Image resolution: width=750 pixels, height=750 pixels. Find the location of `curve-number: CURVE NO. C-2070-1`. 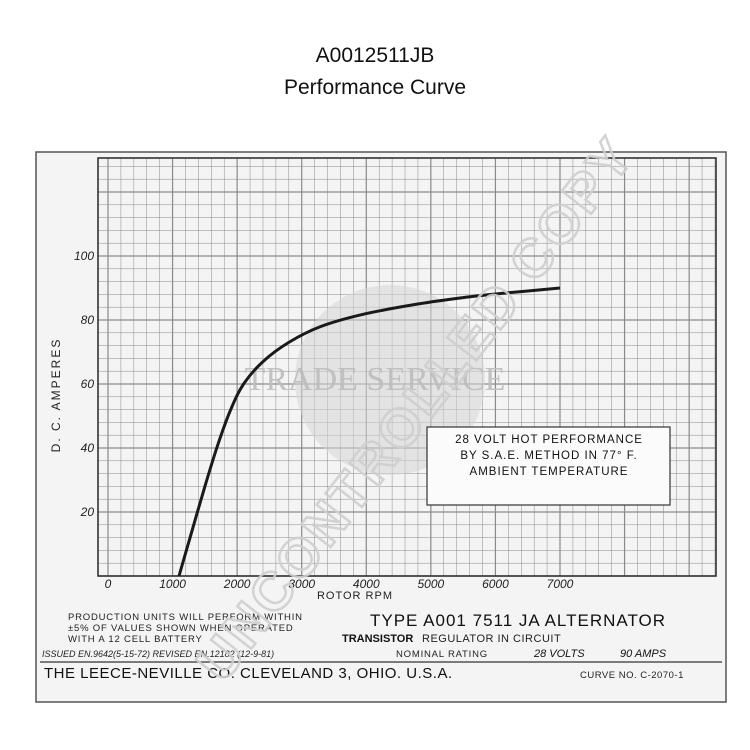

curve-number: CURVE NO. C-2070-1 is located at coordinates (632, 675).